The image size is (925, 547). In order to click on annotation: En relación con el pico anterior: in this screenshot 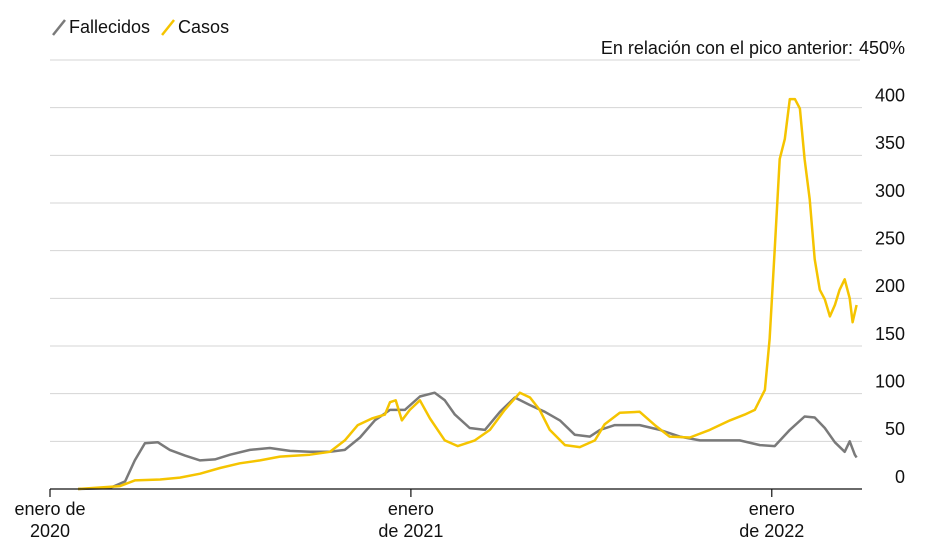, I will do `click(727, 48)`.